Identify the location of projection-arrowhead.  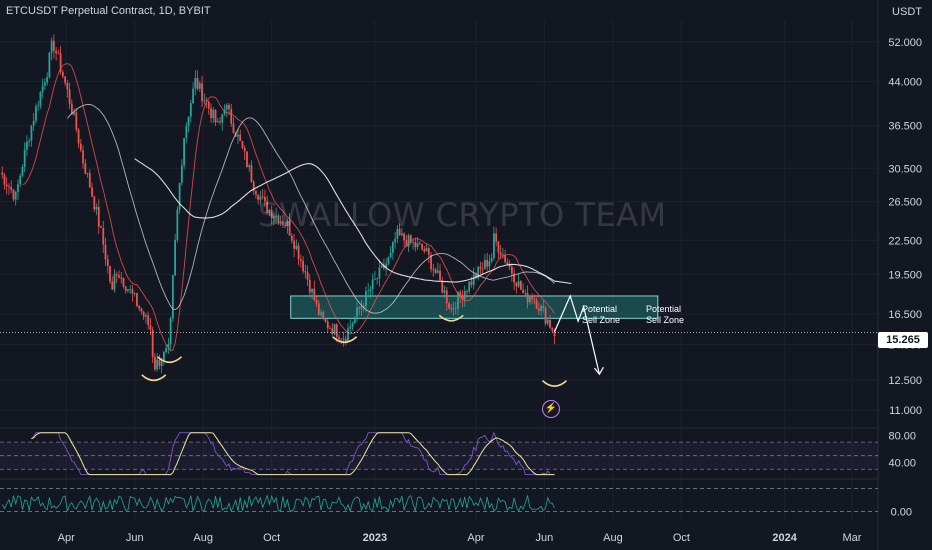
(598, 371).